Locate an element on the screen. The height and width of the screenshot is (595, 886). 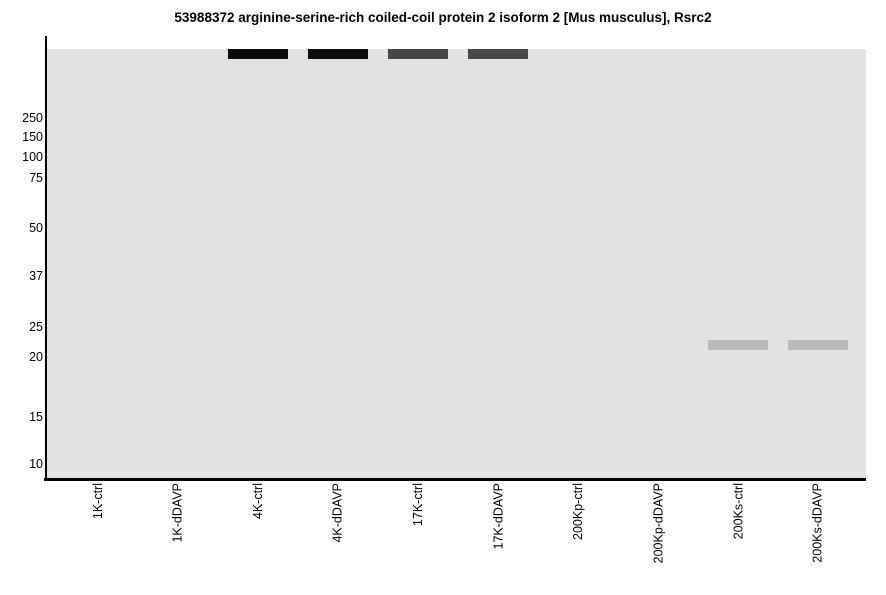
y-axis-tick-label: 75 is located at coordinates (36, 178).